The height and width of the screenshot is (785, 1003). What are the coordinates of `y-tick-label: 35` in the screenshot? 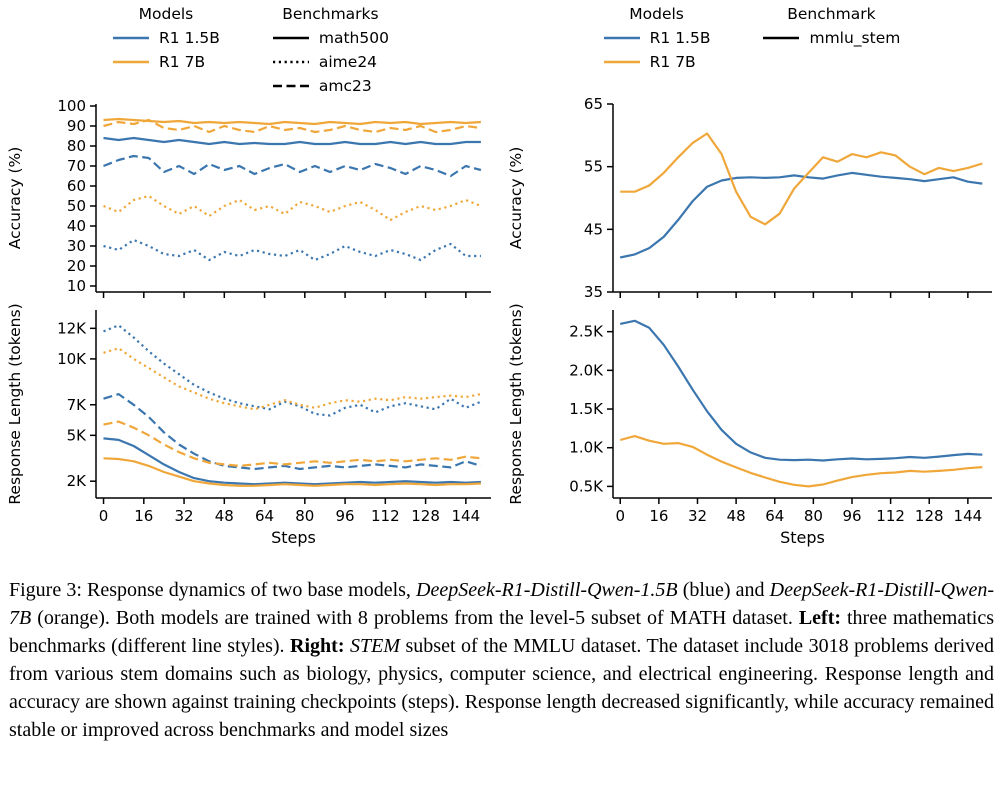 It's located at (593, 292).